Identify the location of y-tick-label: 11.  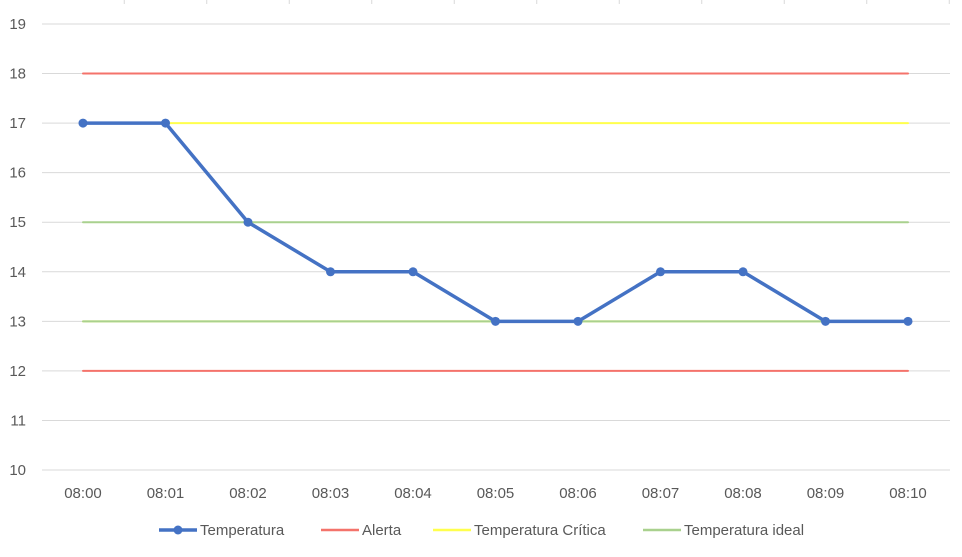
(18, 420).